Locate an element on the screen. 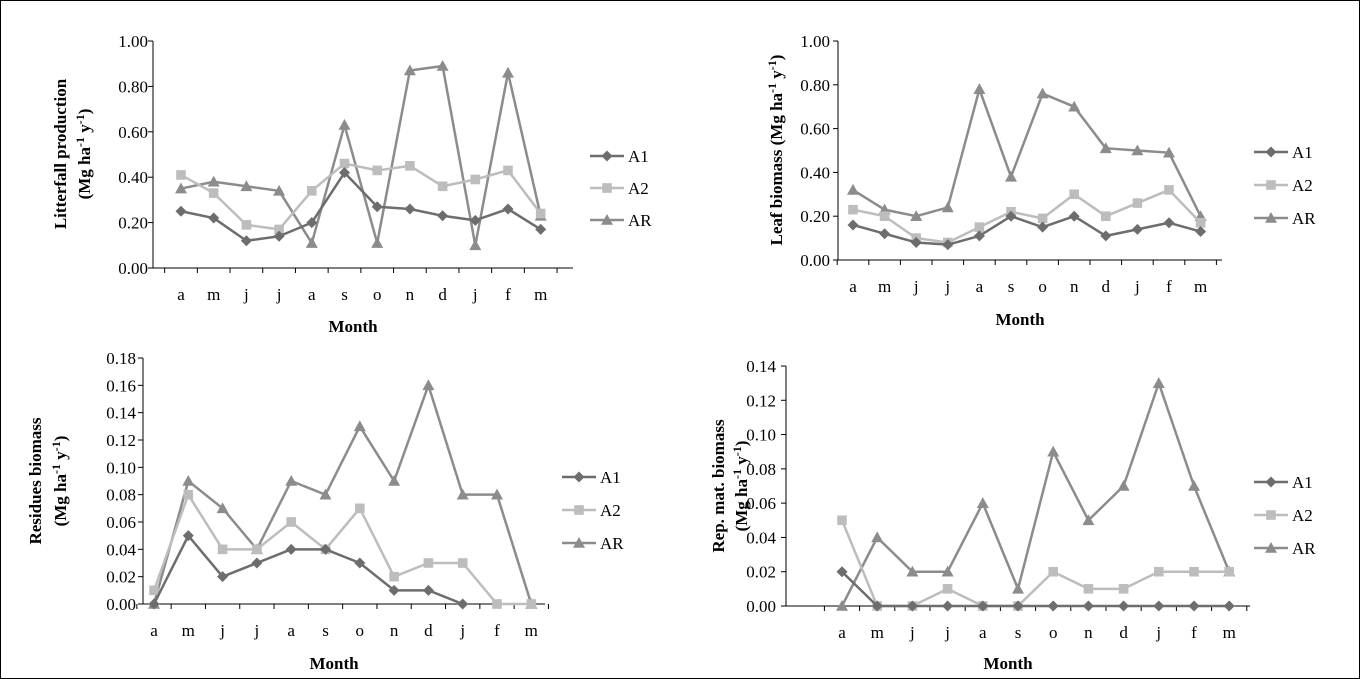 The image size is (1360, 679). legend-label-a2: A2 is located at coordinates (610, 510).